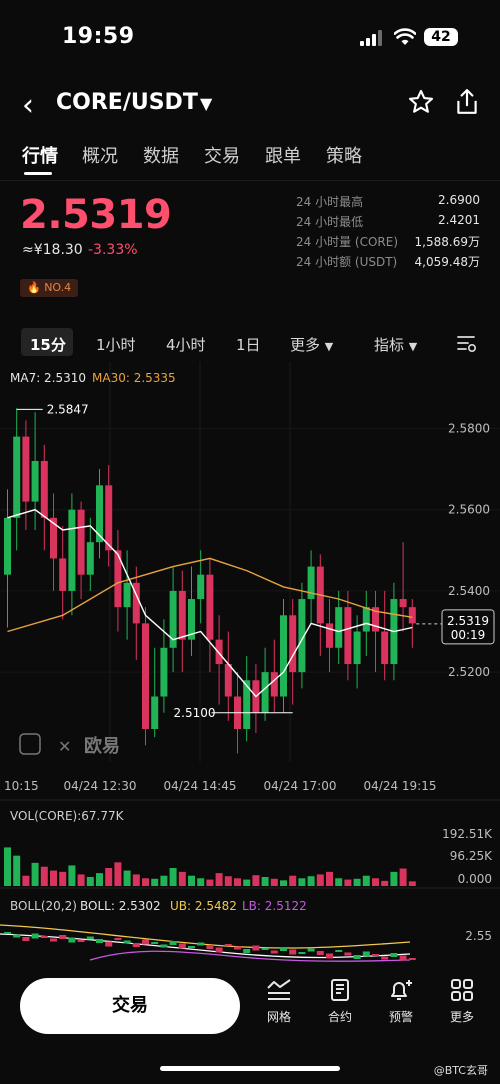 The width and height of the screenshot is (500, 1084). What do you see at coordinates (467, 102) in the screenshot?
I see `share-icon` at bounding box center [467, 102].